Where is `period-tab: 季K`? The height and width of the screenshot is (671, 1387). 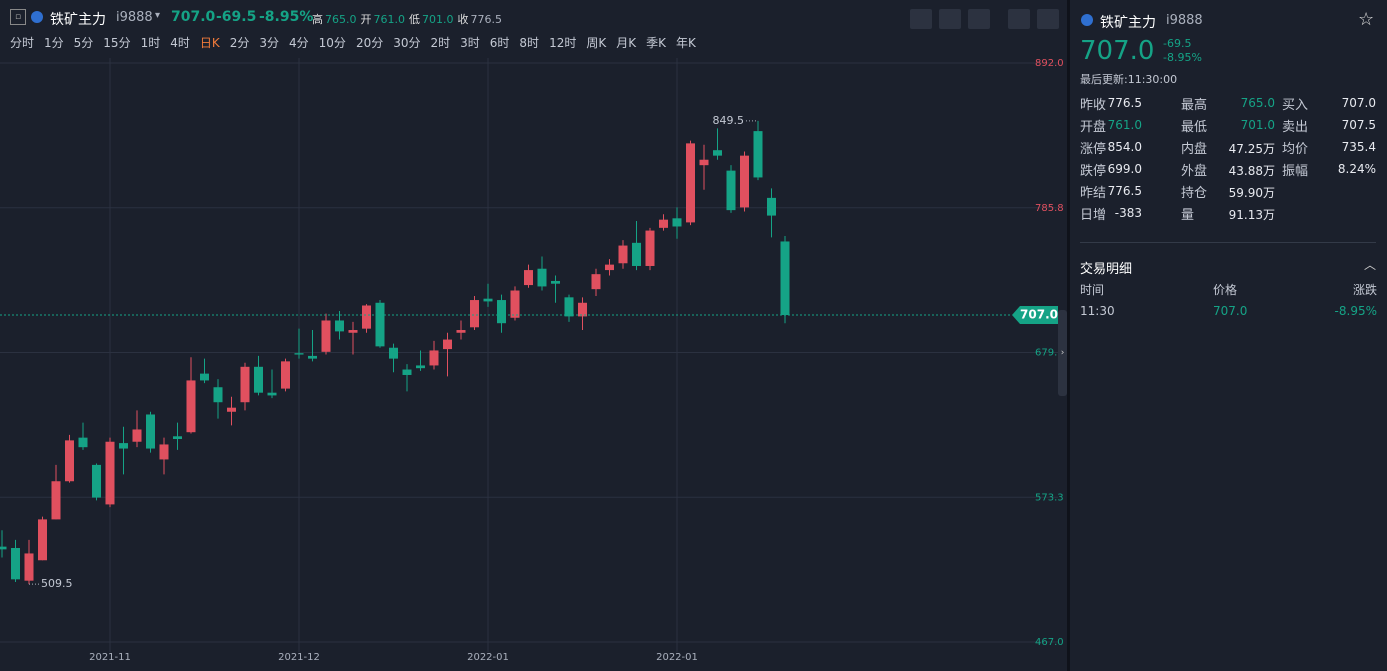 period-tab: 季K is located at coordinates (656, 43).